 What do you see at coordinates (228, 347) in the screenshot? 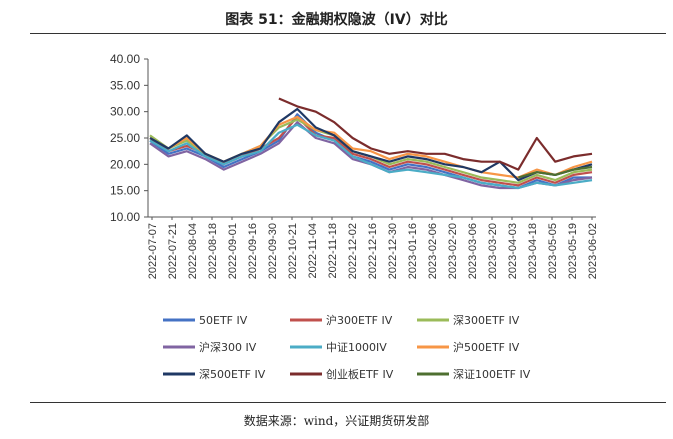
I see `legend-label-3: 沪深300 IV` at bounding box center [228, 347].